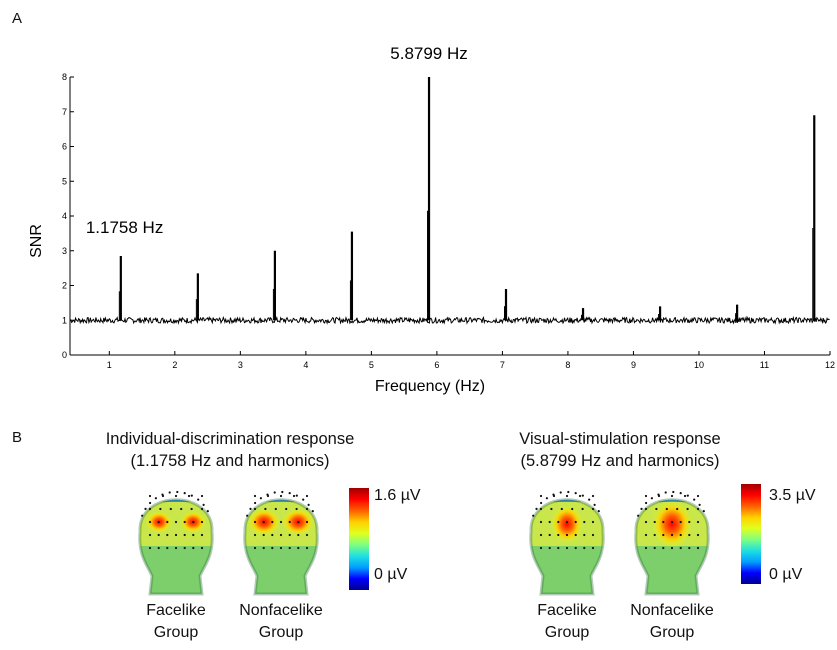 This screenshot has height=650, width=837. What do you see at coordinates (64, 355) in the screenshot?
I see `y-tick-label: 0` at bounding box center [64, 355].